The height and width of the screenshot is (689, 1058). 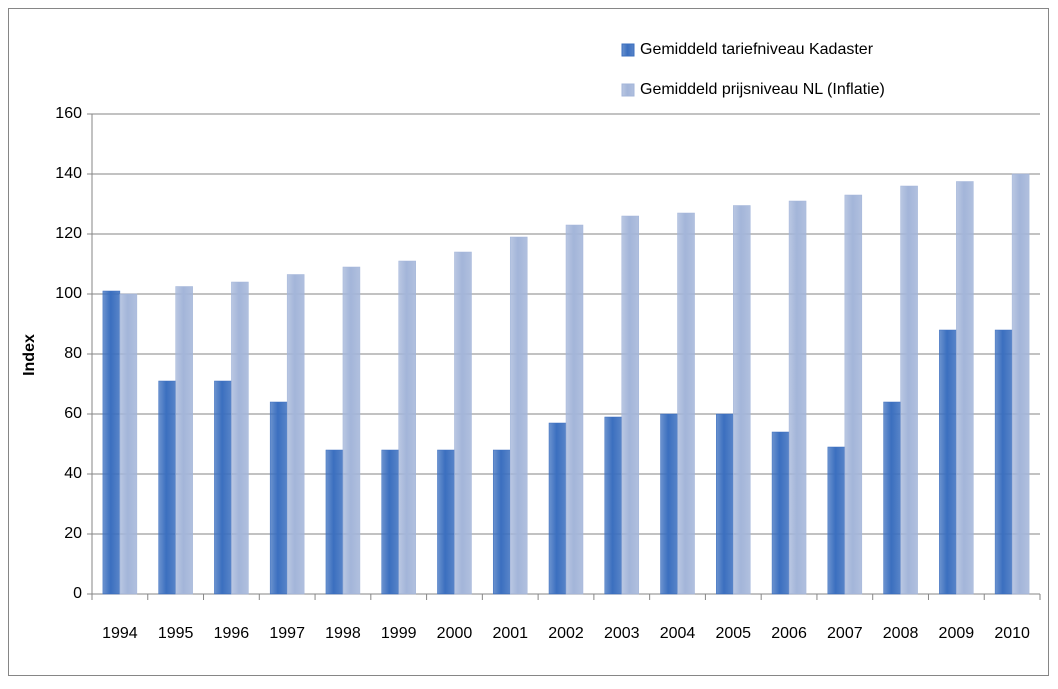 I want to click on x-tick-label: 2005, so click(x=733, y=633).